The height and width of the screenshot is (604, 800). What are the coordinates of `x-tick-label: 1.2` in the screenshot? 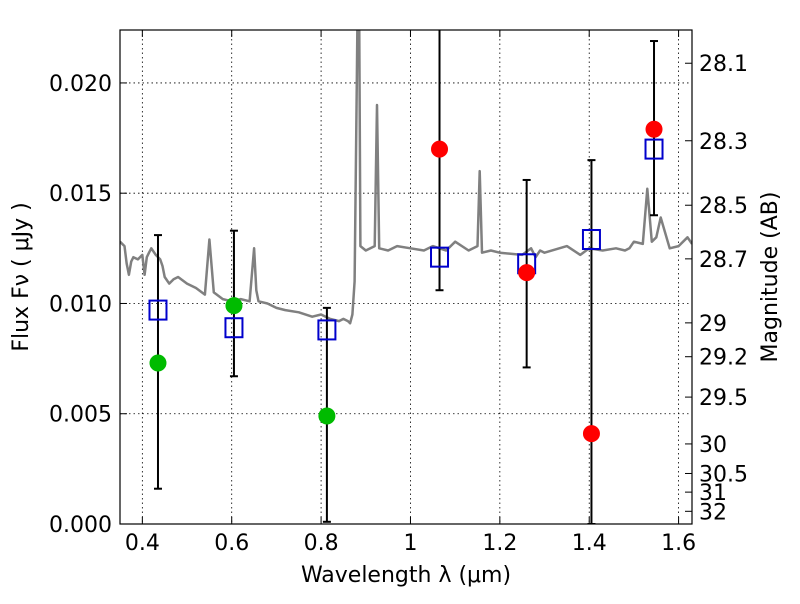 It's located at (499, 543).